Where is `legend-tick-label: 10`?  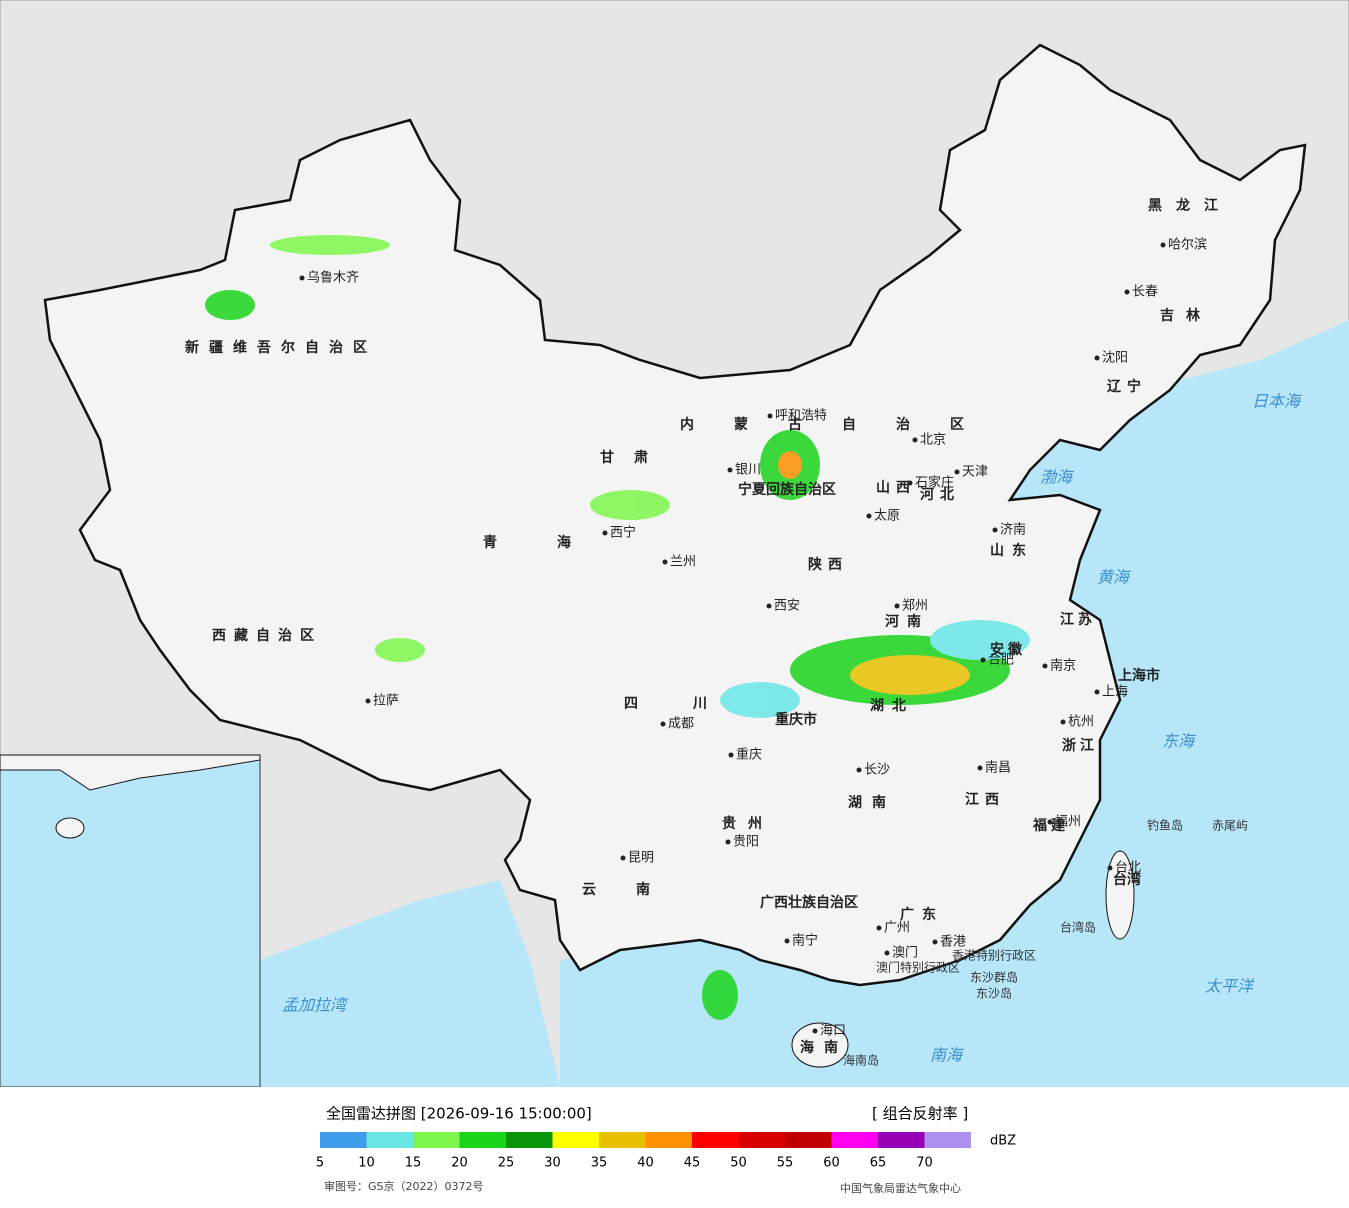
legend-tick-label: 10 is located at coordinates (366, 1163).